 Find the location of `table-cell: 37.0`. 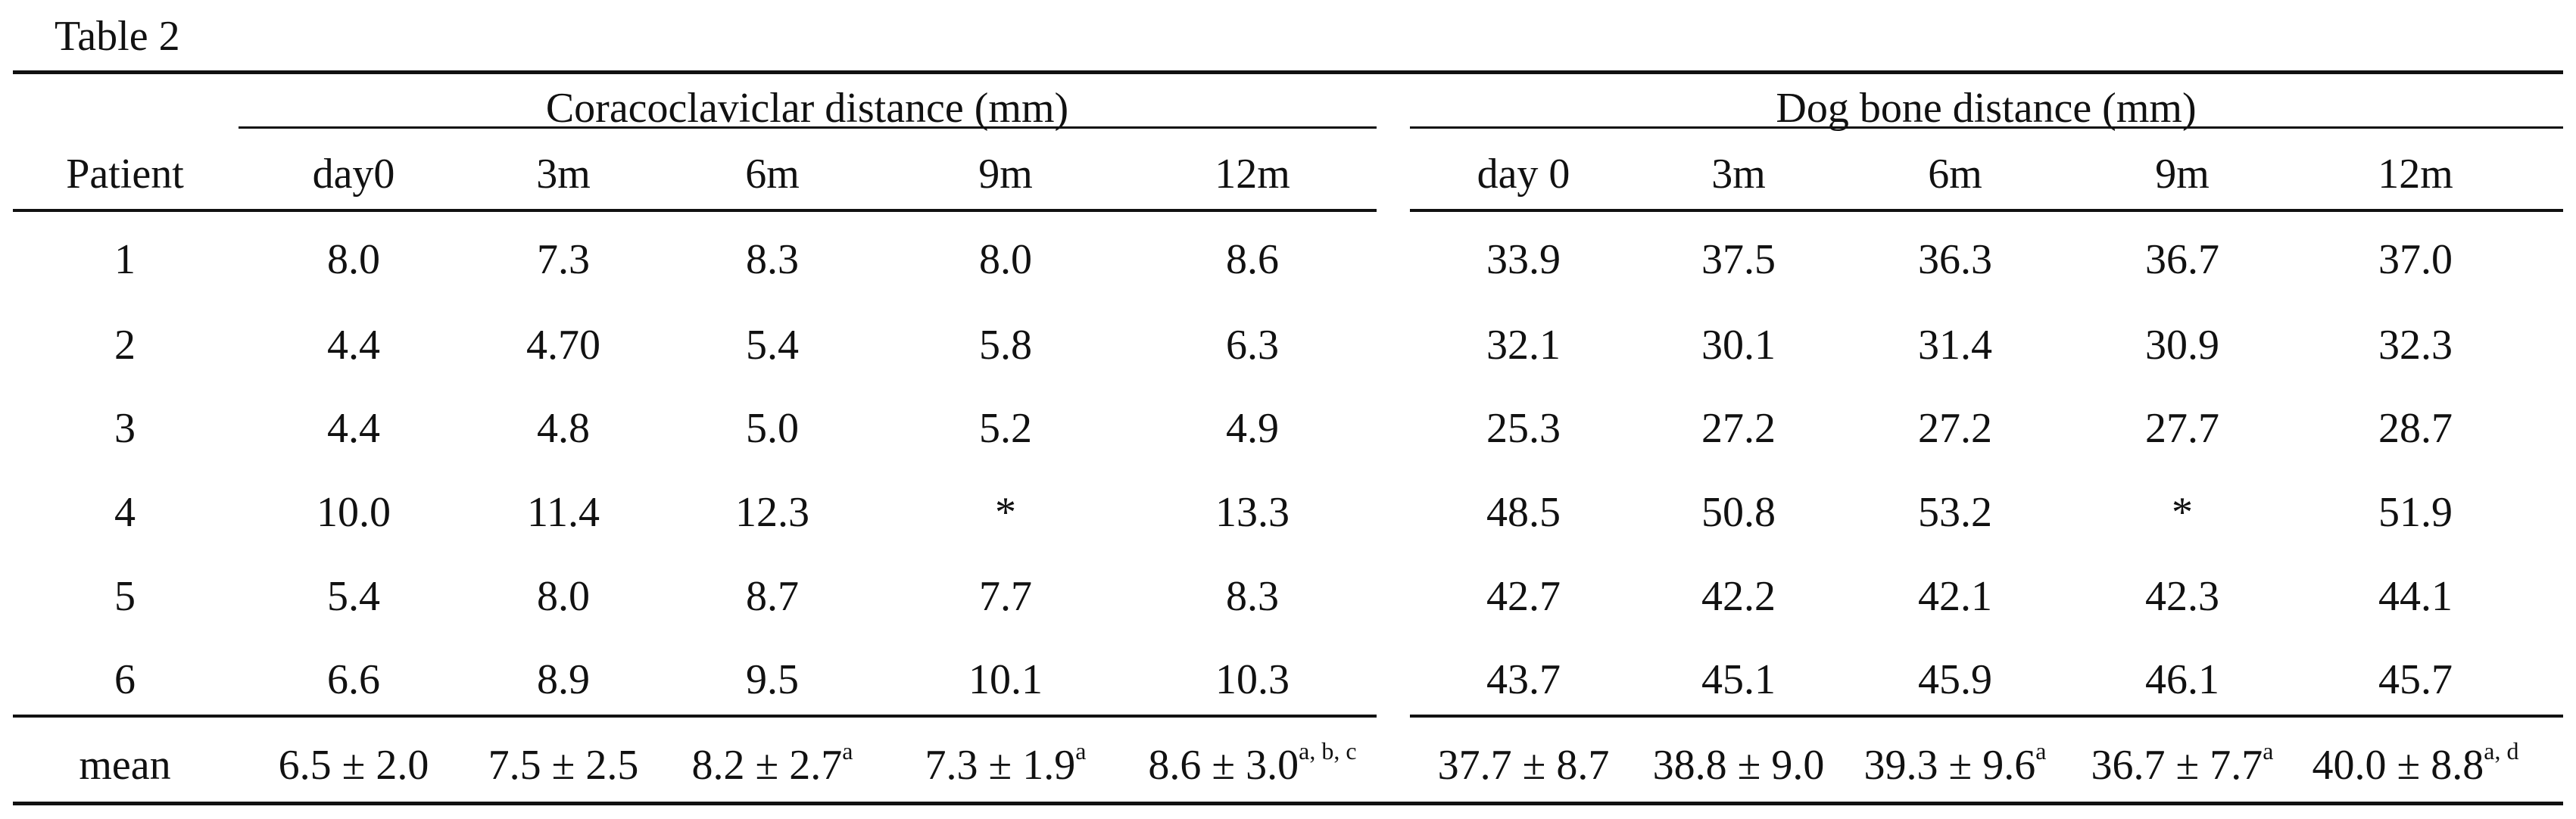

table-cell: 37.0 is located at coordinates (2415, 259).